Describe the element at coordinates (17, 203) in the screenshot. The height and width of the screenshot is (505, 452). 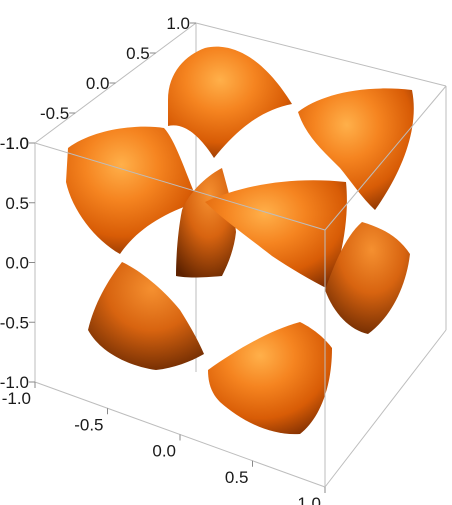
I see `z-tick-label-3: 0.5` at that location.